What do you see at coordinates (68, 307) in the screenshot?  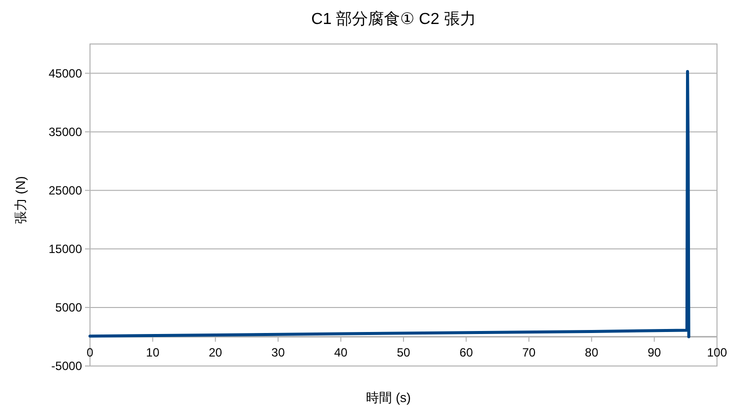 I see `y-tick-label: 5000` at bounding box center [68, 307].